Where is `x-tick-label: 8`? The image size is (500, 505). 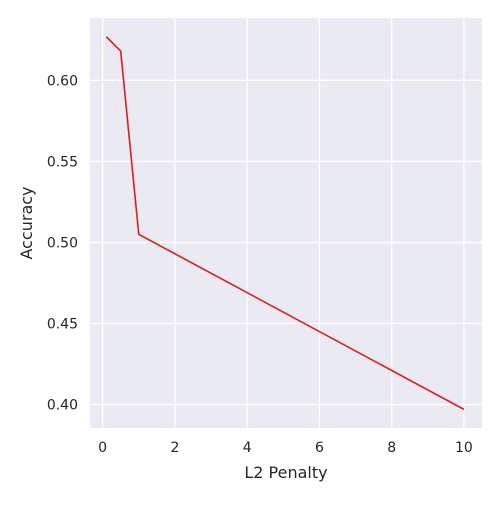 x-tick-label: 8 is located at coordinates (391, 448).